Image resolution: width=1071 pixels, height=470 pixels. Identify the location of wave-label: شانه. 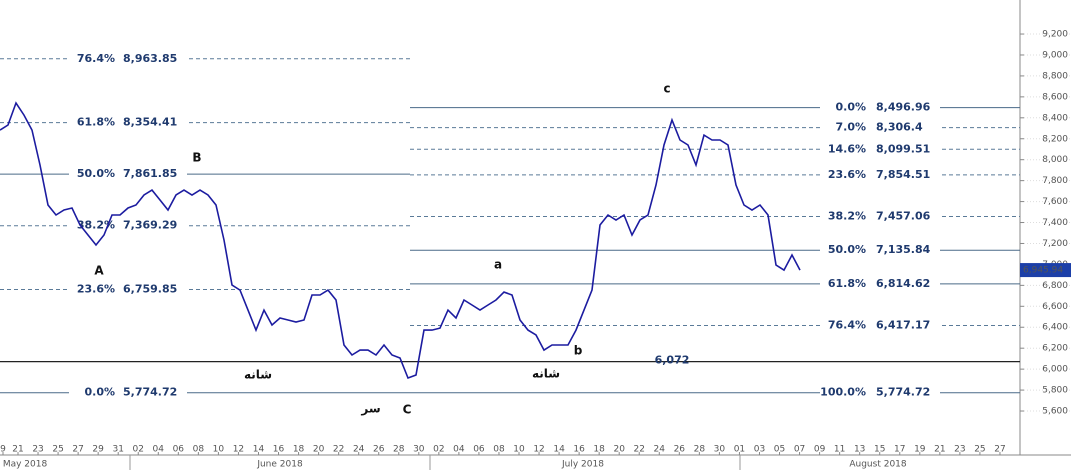
(258, 375).